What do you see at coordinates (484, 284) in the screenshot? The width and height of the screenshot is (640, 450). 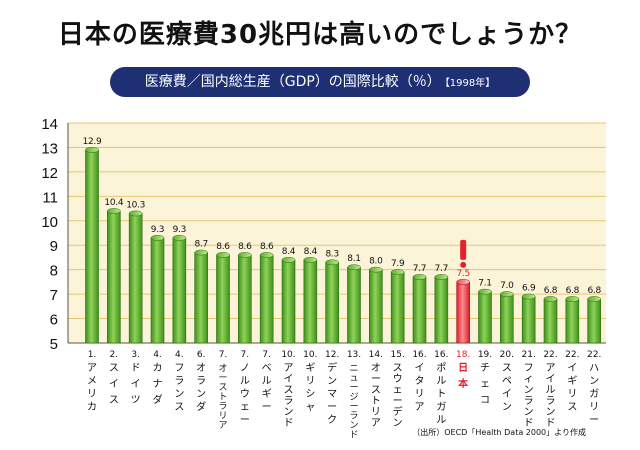 I see `data-label: 7.1` at bounding box center [484, 284].